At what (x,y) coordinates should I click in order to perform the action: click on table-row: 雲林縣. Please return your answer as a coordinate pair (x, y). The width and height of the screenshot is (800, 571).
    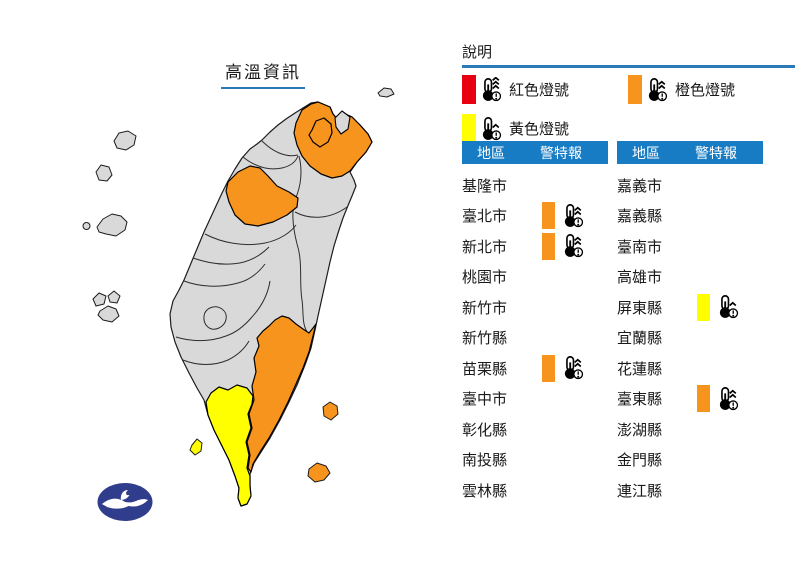
    Looking at the image, I should click on (535, 490).